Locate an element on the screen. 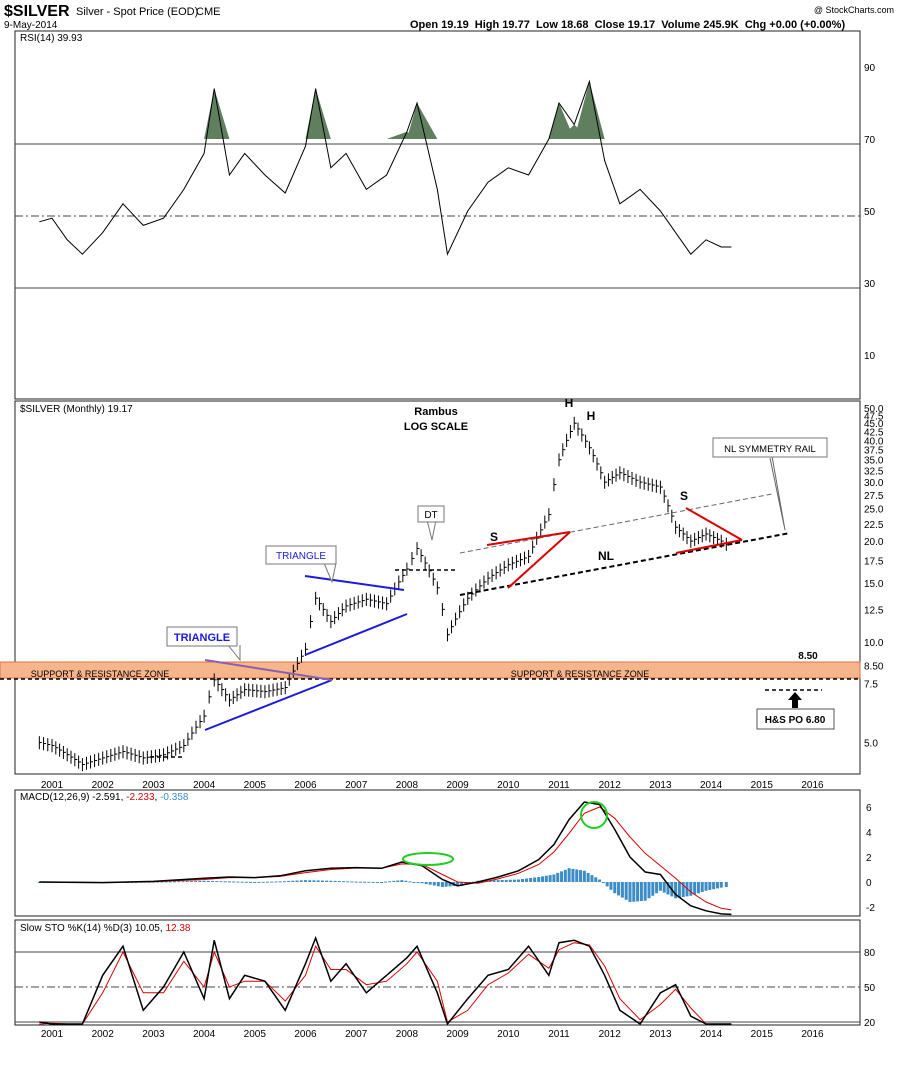 Image resolution: width=900 pixels, height=1074 pixels. macd-y-tick: -2 is located at coordinates (870, 908).